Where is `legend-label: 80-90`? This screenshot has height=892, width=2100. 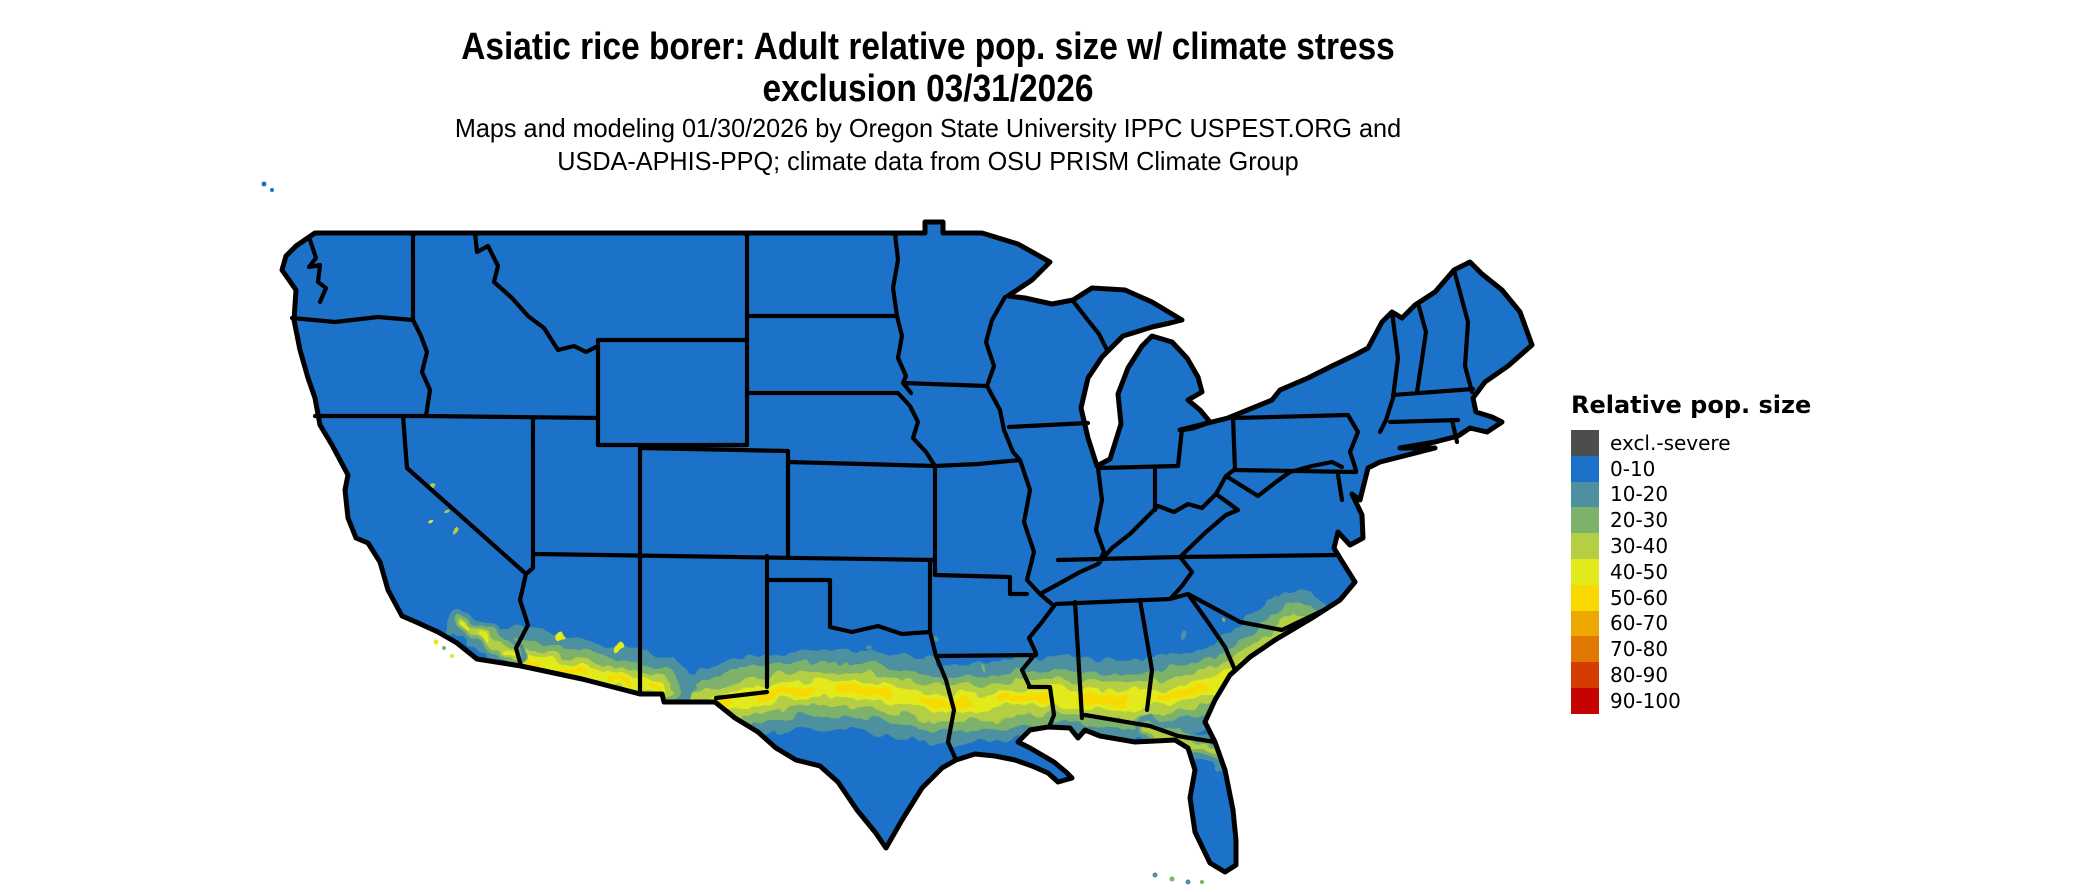 legend-label: 80-90 is located at coordinates (1639, 675).